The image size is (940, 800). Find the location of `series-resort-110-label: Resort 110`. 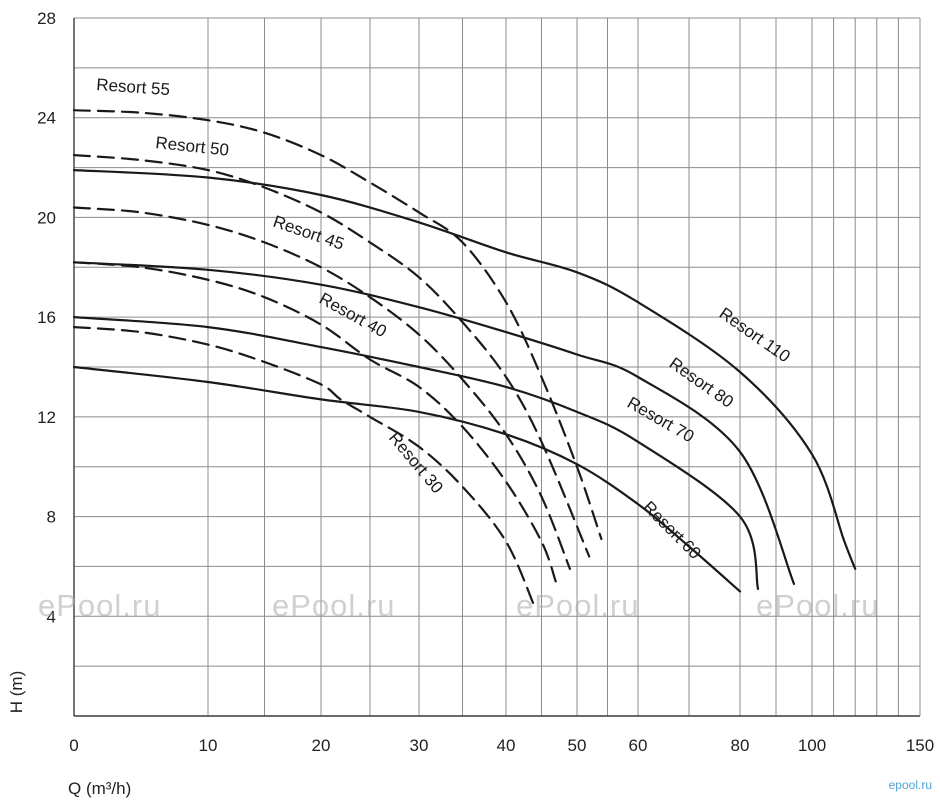

series-resort-110-label: Resort 110 is located at coordinates (755, 335).